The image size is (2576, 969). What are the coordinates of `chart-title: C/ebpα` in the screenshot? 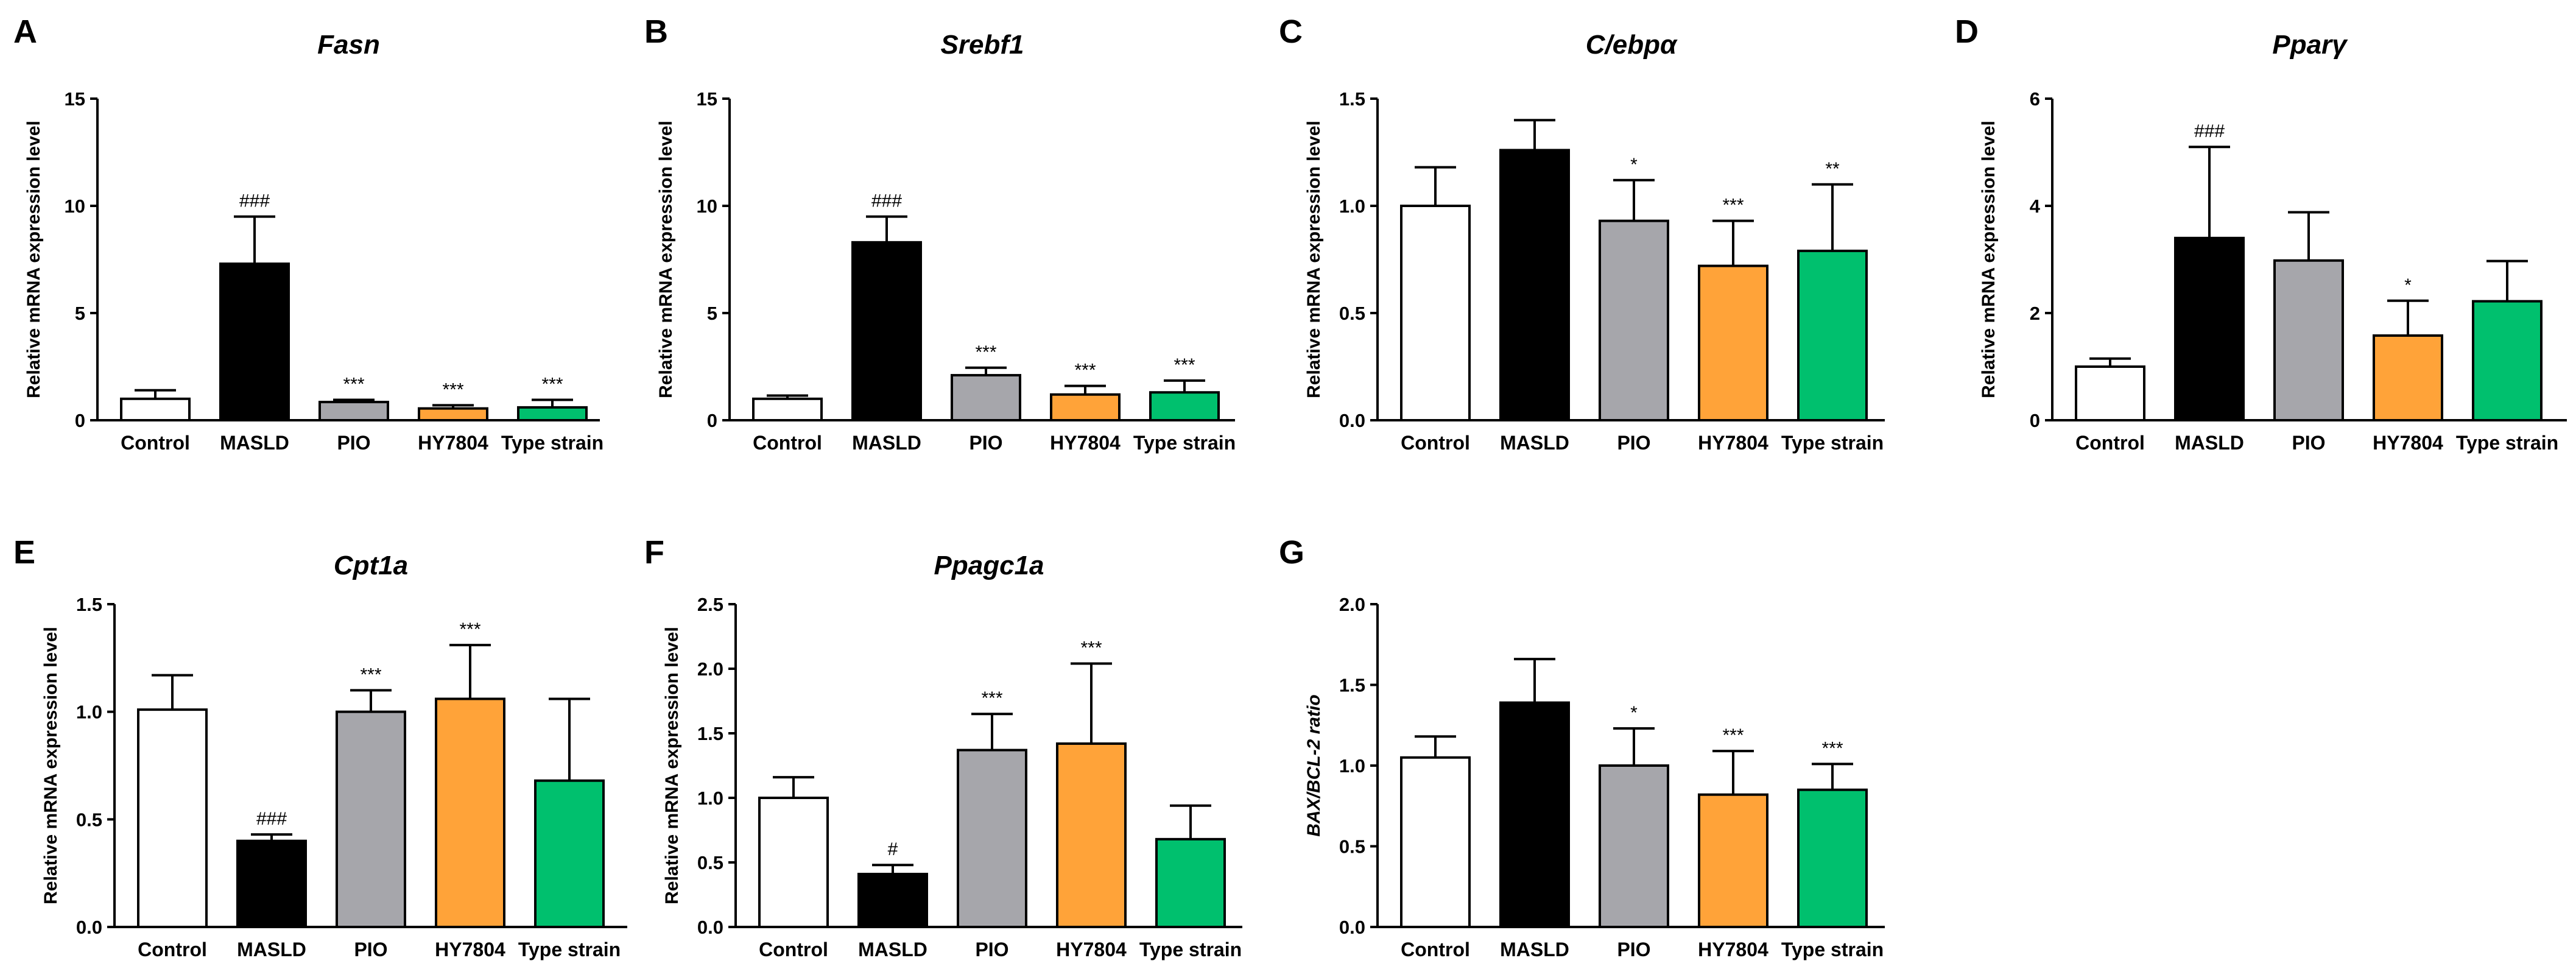 It's located at (1632, 45).